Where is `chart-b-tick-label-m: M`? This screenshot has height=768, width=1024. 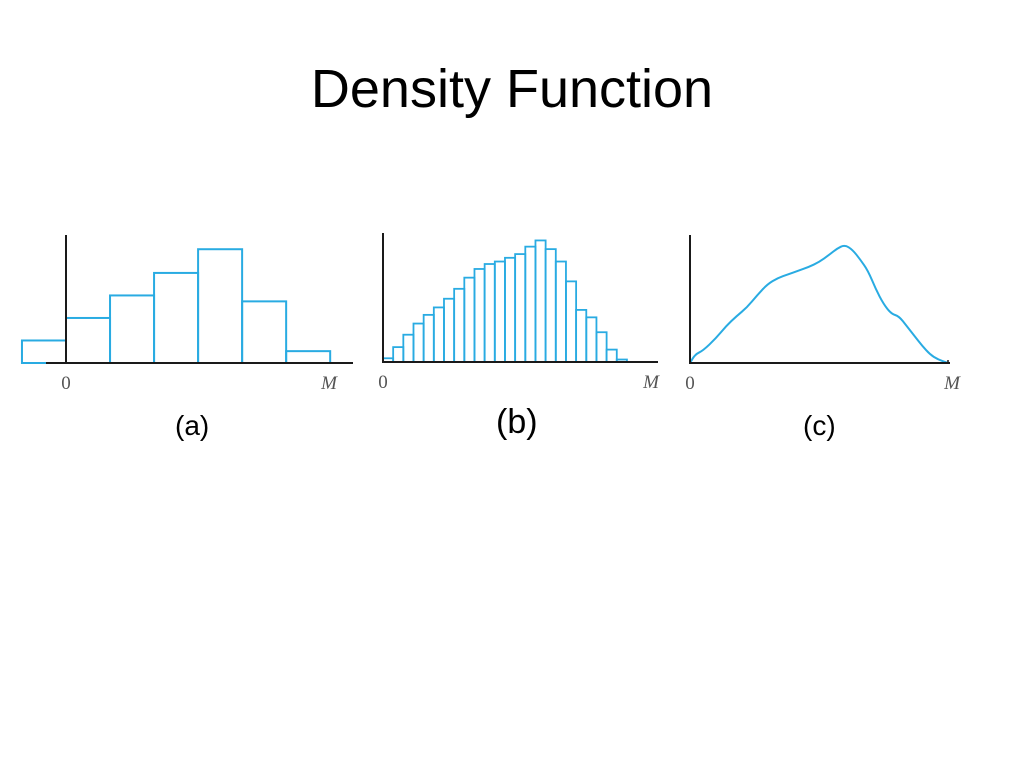
chart-b-tick-label-m: M is located at coordinates (651, 382).